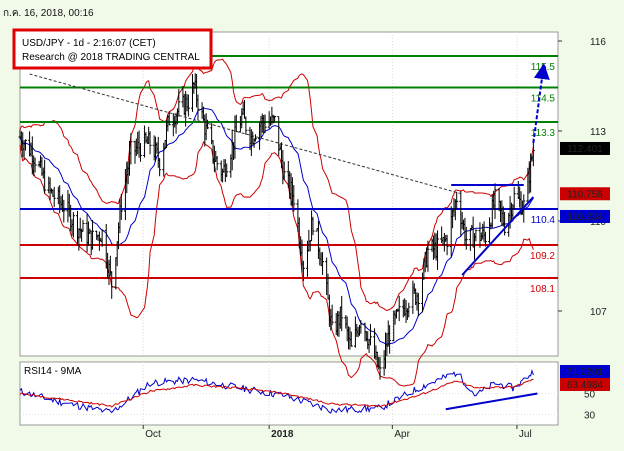 Image resolution: width=624 pixels, height=451 pixels. I want to click on rsi-ma-value-label: 63.4984, so click(585, 385).